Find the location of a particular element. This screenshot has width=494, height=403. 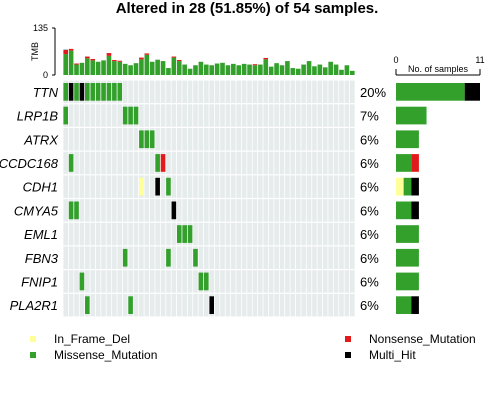

gene-label: ATRX is located at coordinates (41, 139).